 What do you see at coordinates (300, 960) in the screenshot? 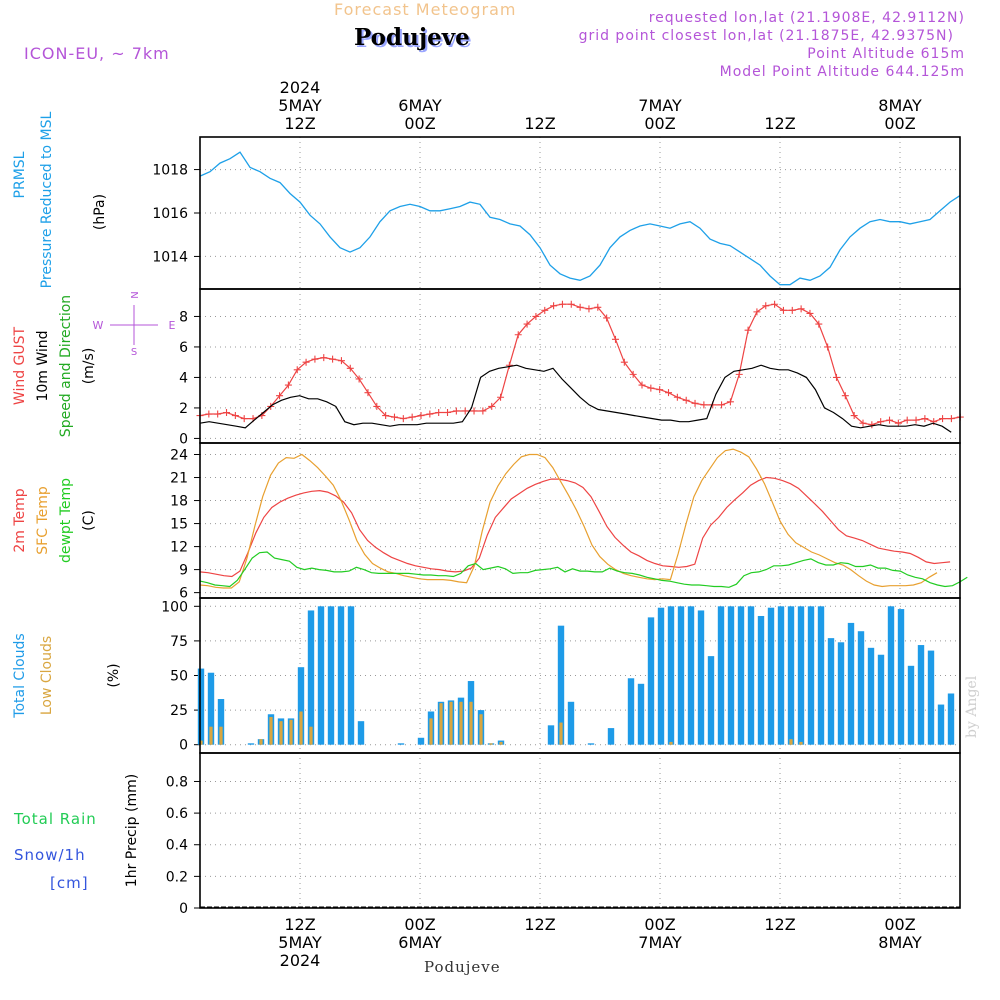
I see `bottom-time-label: 2024` at bounding box center [300, 960].